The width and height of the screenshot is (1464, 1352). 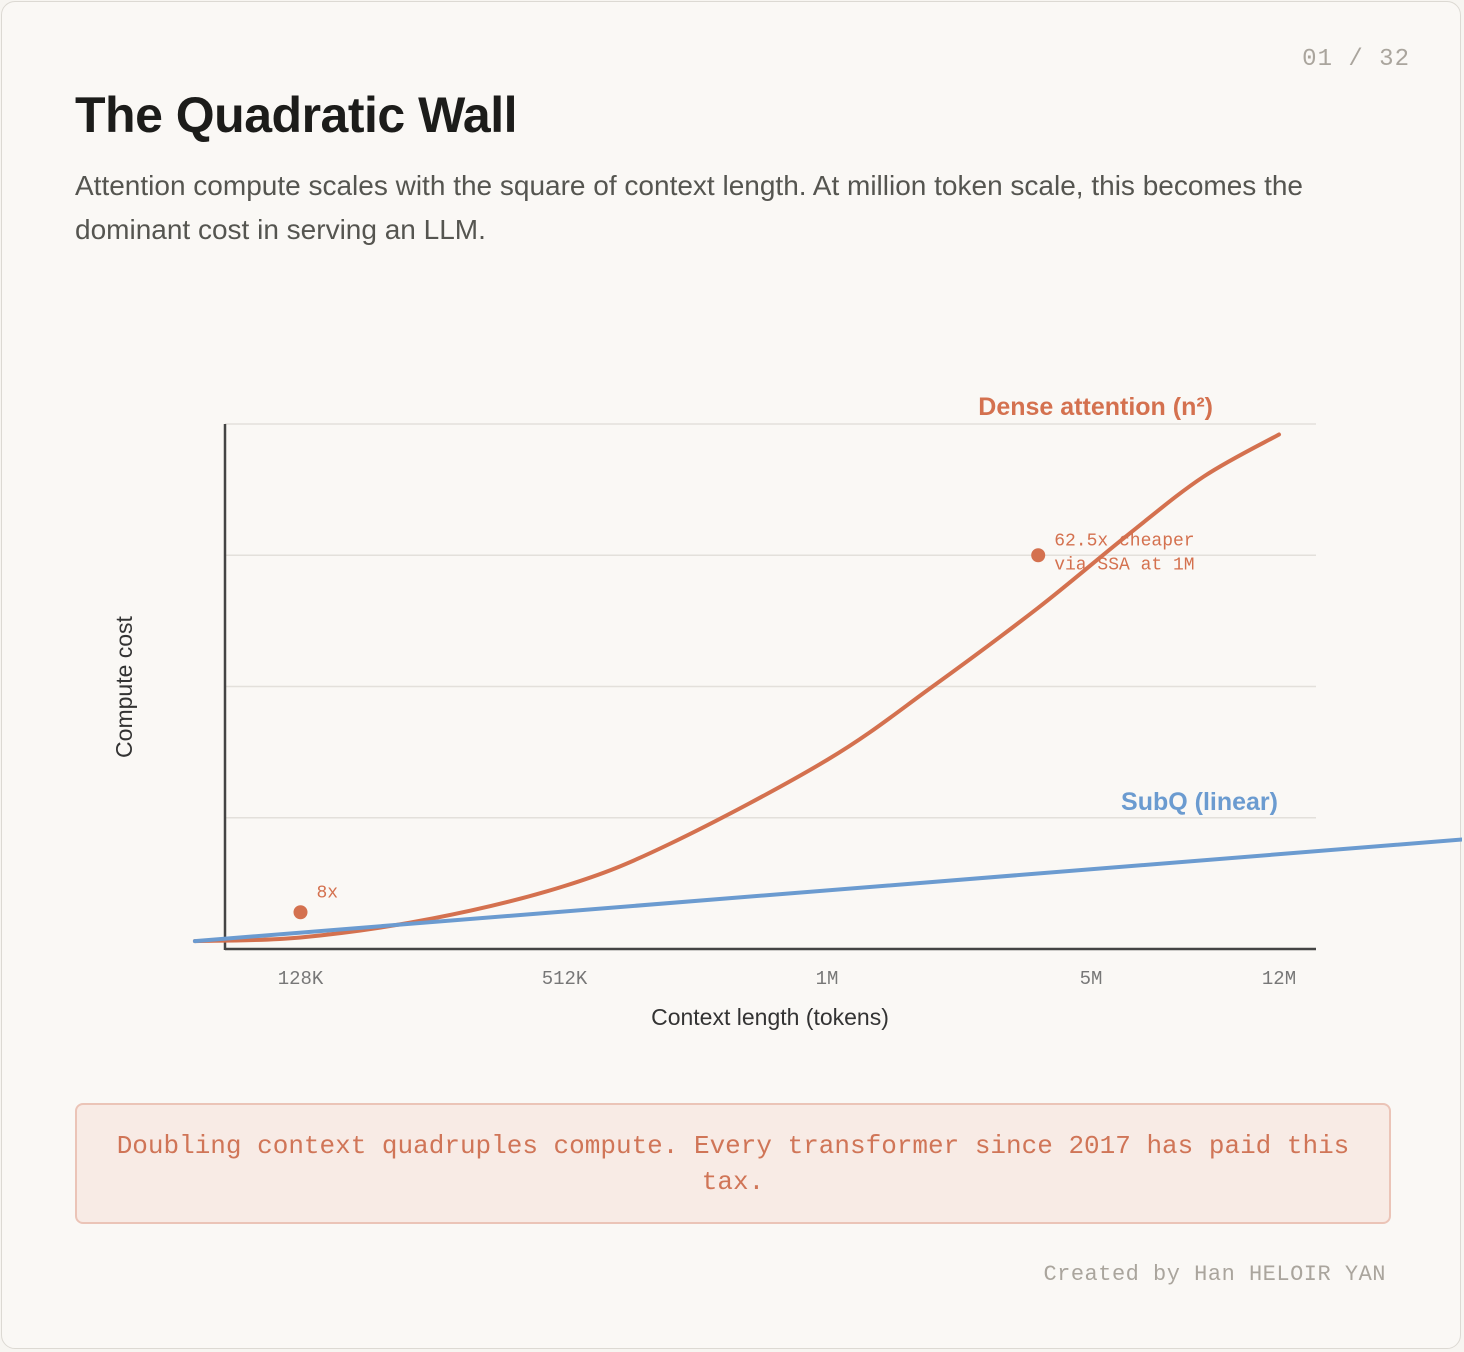 What do you see at coordinates (1279, 979) in the screenshot?
I see `x-tick-label: 12M` at bounding box center [1279, 979].